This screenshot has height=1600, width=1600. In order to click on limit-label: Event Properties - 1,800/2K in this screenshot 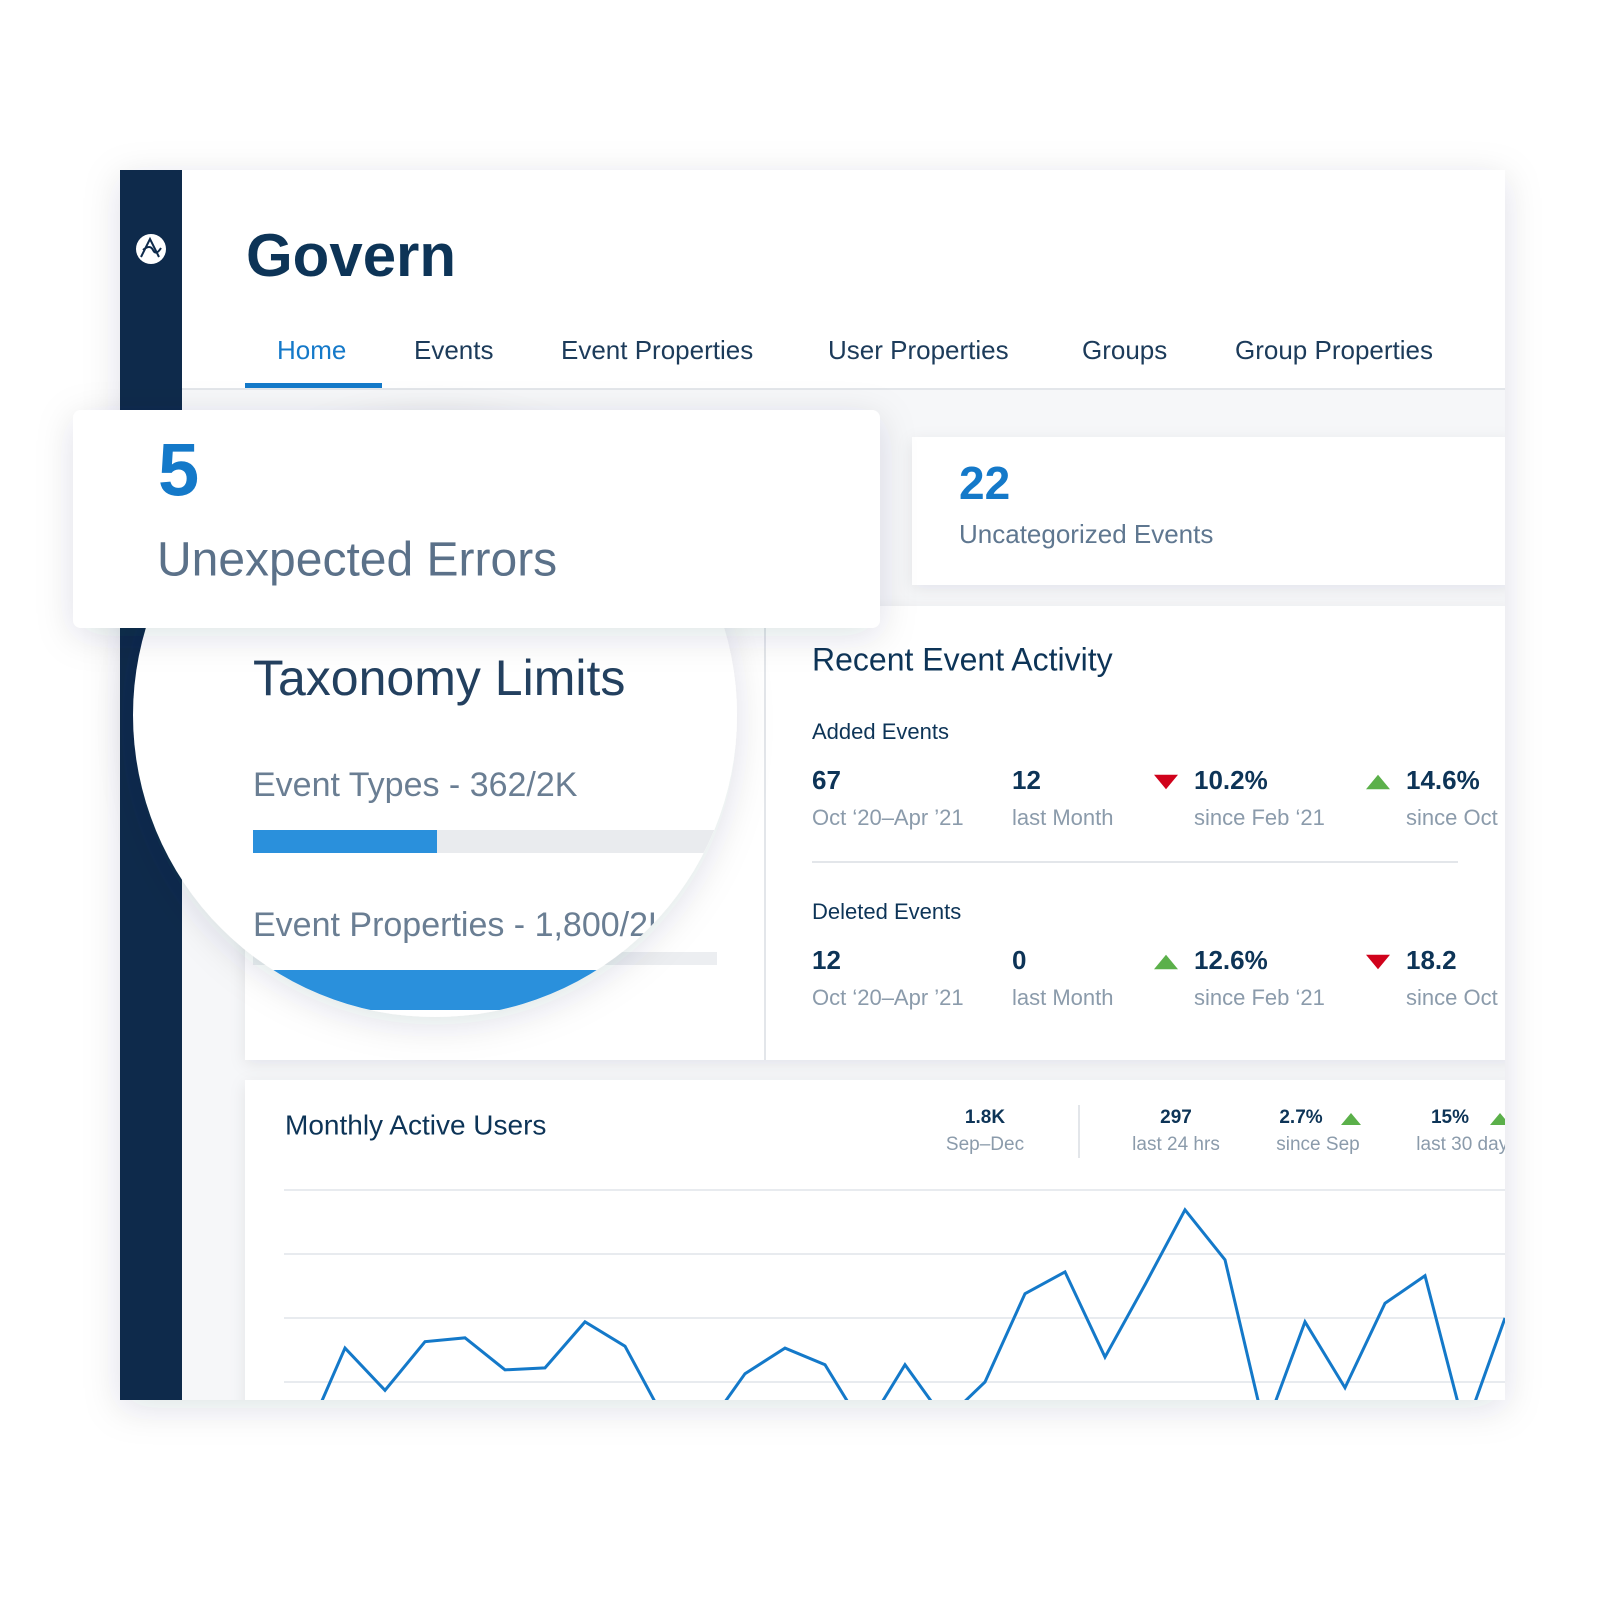, I will do `click(462, 925)`.